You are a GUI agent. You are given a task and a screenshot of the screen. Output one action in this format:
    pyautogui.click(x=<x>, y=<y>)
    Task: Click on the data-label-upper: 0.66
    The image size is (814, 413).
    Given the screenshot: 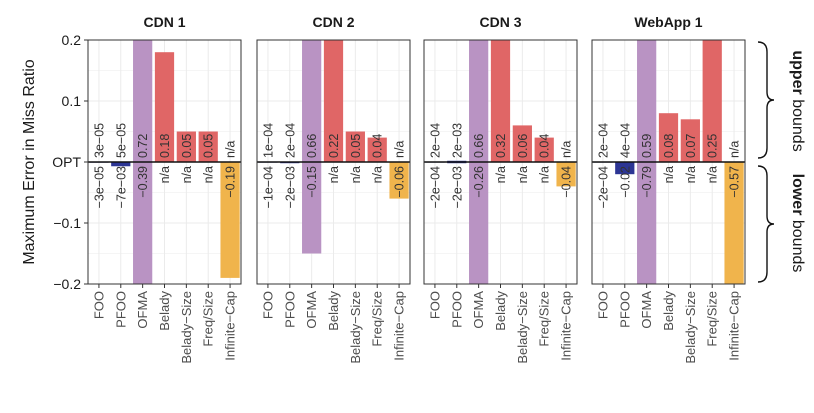 What is the action you would take?
    pyautogui.click(x=312, y=146)
    